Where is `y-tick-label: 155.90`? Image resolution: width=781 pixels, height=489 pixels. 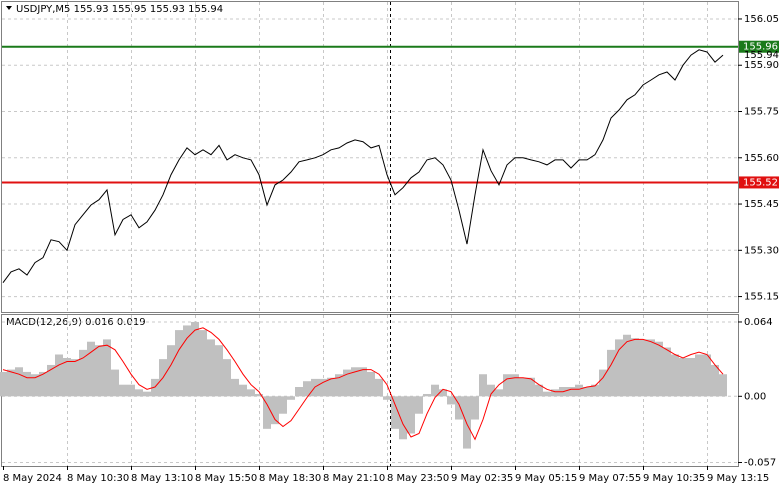
y-tick-label: 155.90 is located at coordinates (761, 65).